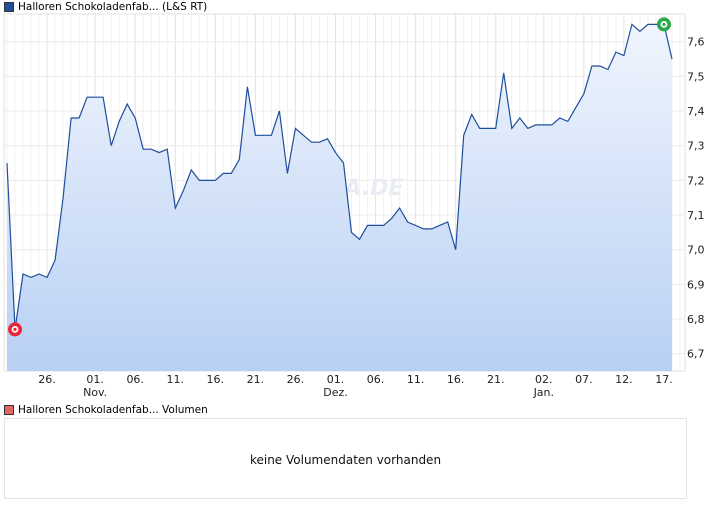 Image resolution: width=726 pixels, height=508 pixels. I want to click on x-tick-label: 17., so click(664, 379).